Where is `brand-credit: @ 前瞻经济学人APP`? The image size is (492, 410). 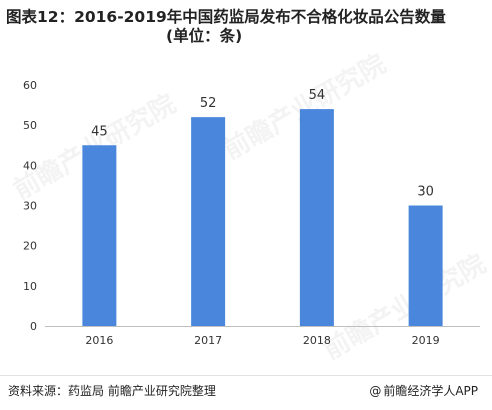
brand-credit: @ 前瞻经济学人APP is located at coordinates (423, 390).